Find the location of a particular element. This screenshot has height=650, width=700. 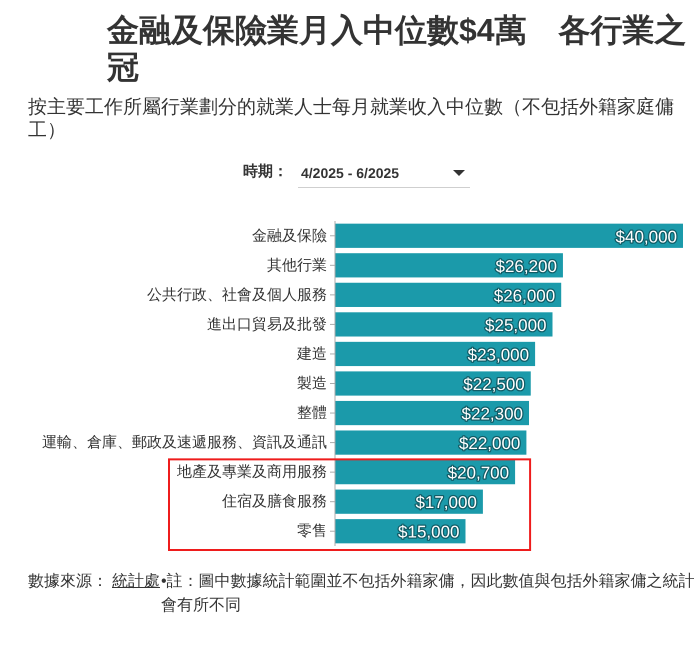

text: 時期： is located at coordinates (265, 172).